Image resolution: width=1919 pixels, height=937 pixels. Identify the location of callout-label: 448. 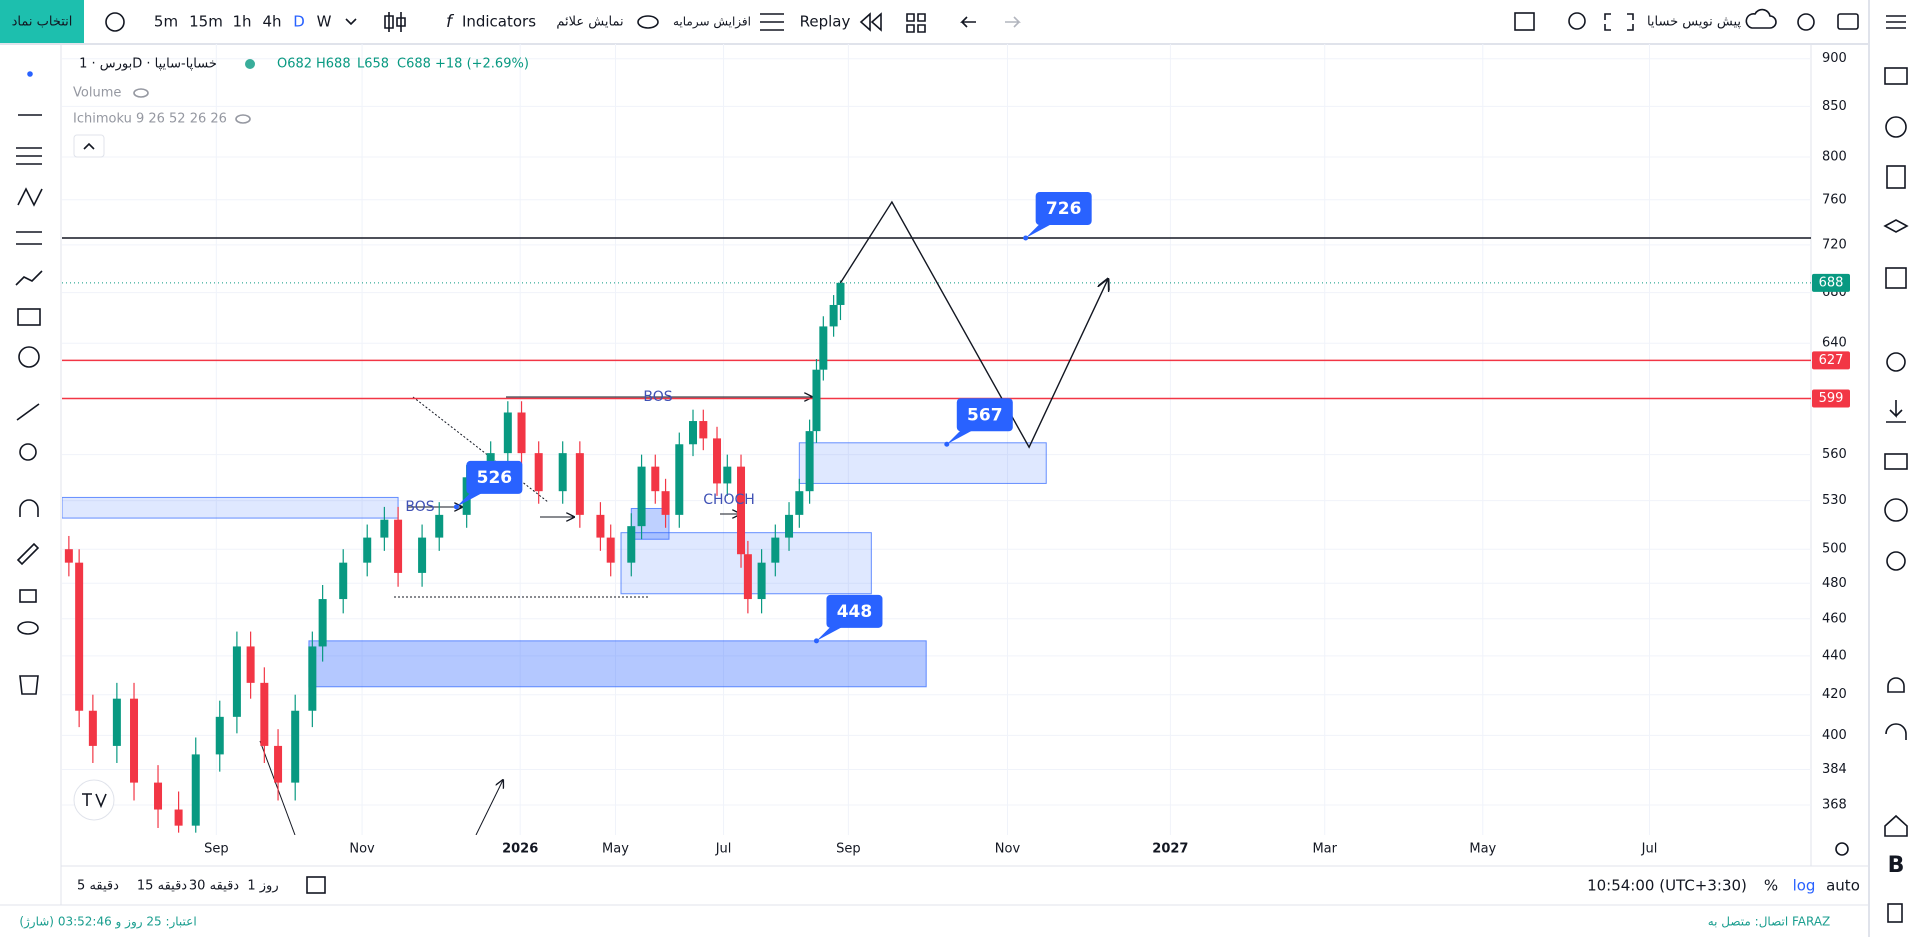
(855, 612).